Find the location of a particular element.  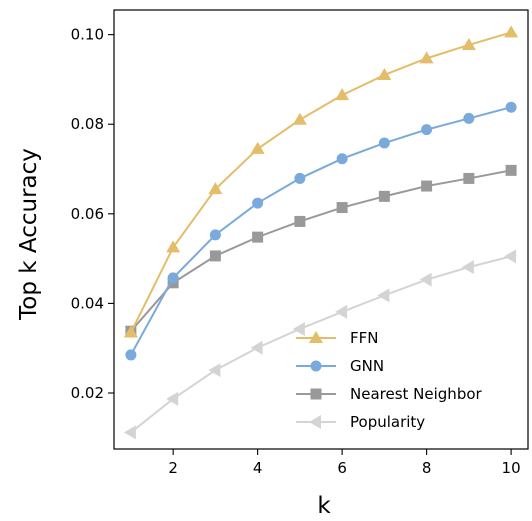

legend-item-gnn: GNN is located at coordinates (340, 366).